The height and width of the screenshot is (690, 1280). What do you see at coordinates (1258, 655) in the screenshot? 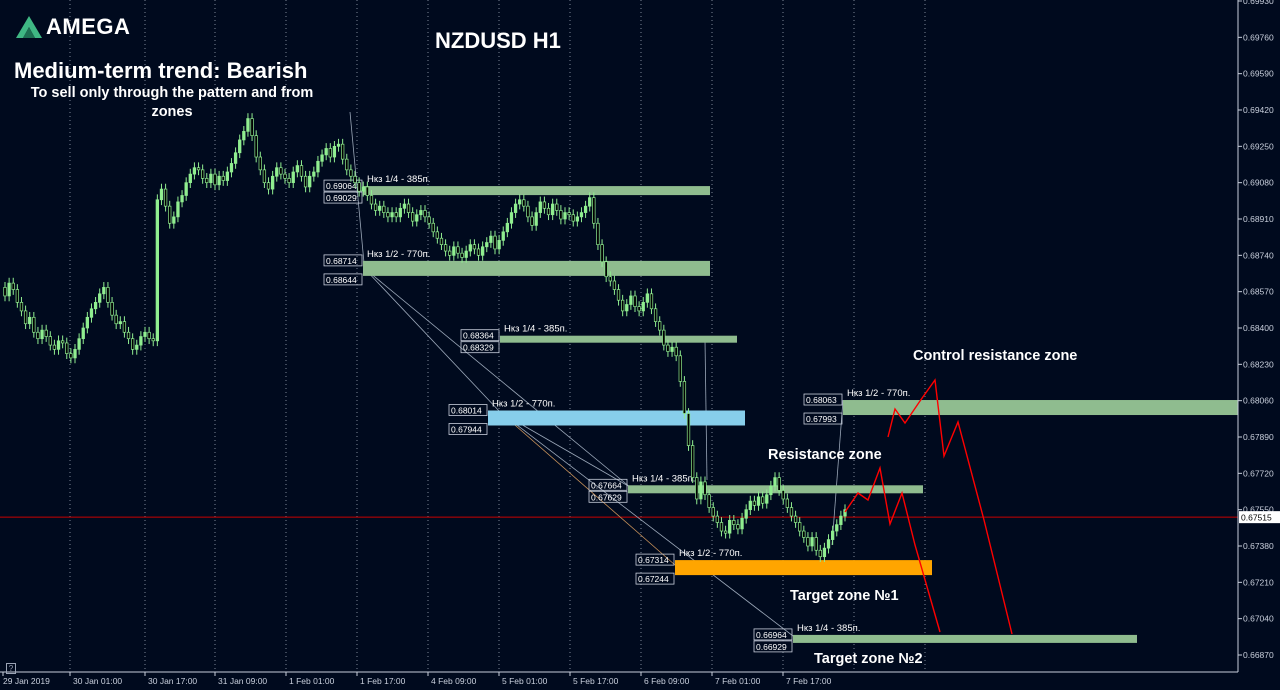
I see `y-tick-label: 0.66870` at bounding box center [1258, 655].